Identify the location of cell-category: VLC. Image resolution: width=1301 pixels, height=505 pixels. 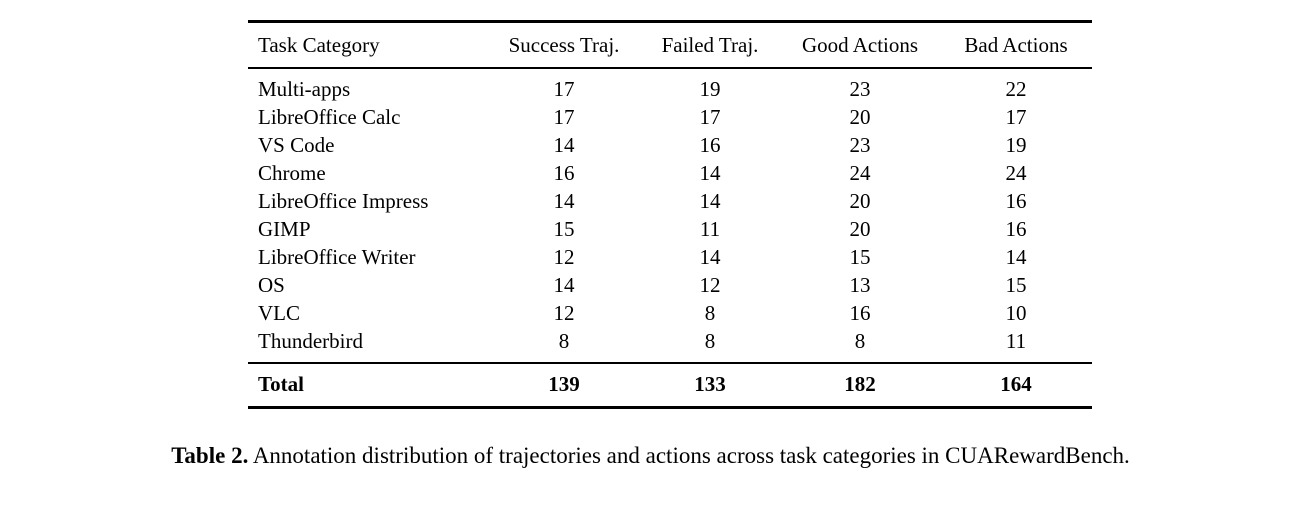
(279, 313).